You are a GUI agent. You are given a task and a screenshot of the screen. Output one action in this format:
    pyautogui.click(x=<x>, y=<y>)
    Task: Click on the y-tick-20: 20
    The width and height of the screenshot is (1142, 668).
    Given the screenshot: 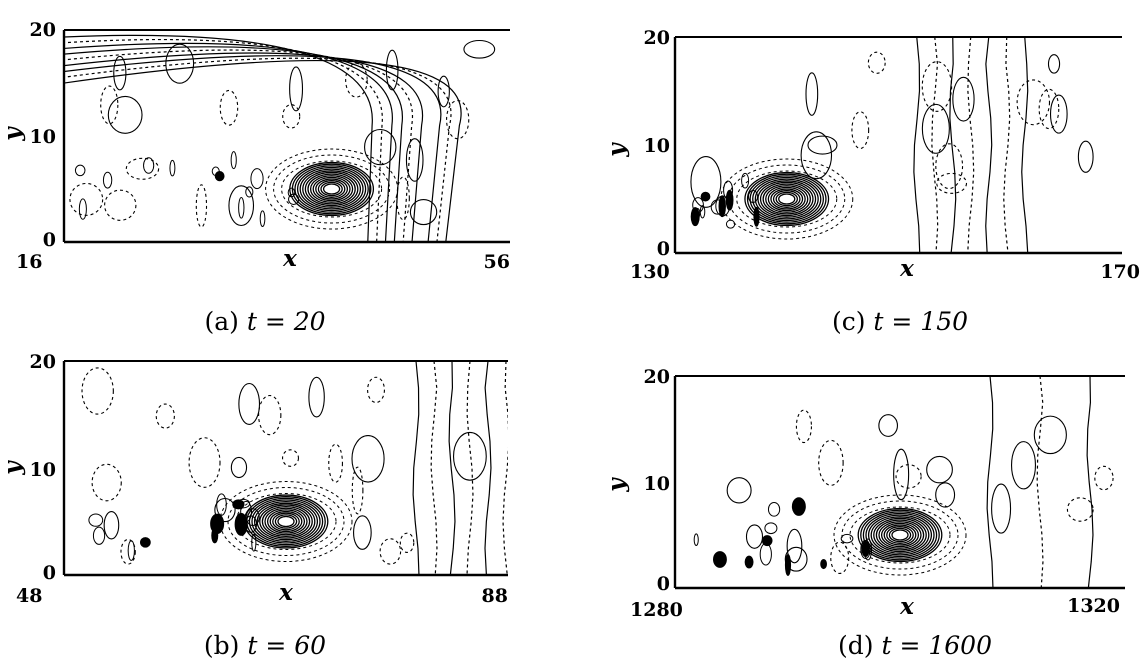 What is the action you would take?
    pyautogui.click(x=657, y=377)
    